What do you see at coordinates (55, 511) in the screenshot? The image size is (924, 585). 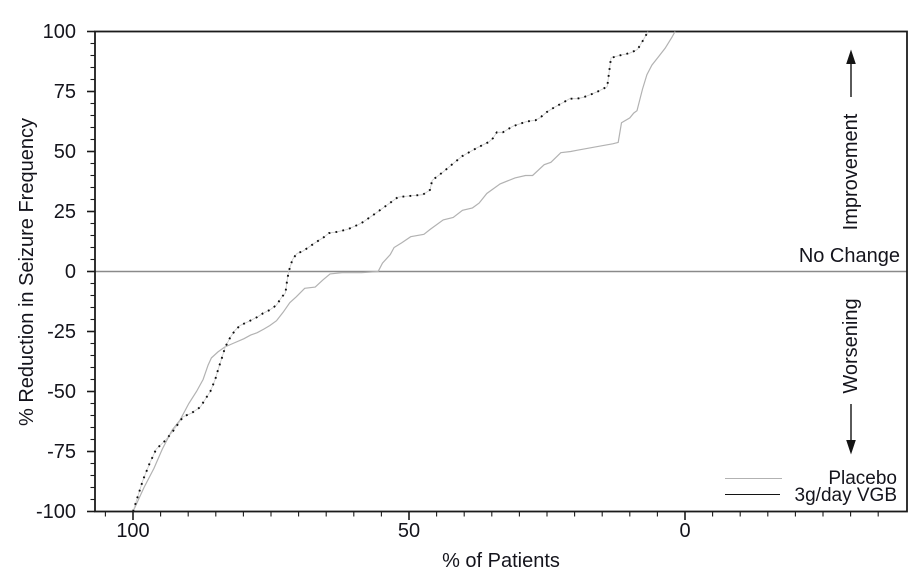 I see `y-tick-label: -100` at bounding box center [55, 511].